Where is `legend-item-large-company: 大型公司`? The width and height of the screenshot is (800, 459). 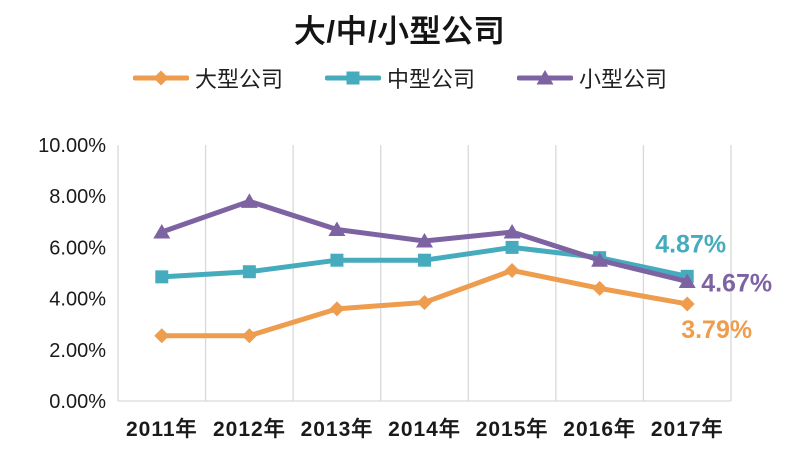
legend-item-large-company: 大型公司 is located at coordinates (207, 78).